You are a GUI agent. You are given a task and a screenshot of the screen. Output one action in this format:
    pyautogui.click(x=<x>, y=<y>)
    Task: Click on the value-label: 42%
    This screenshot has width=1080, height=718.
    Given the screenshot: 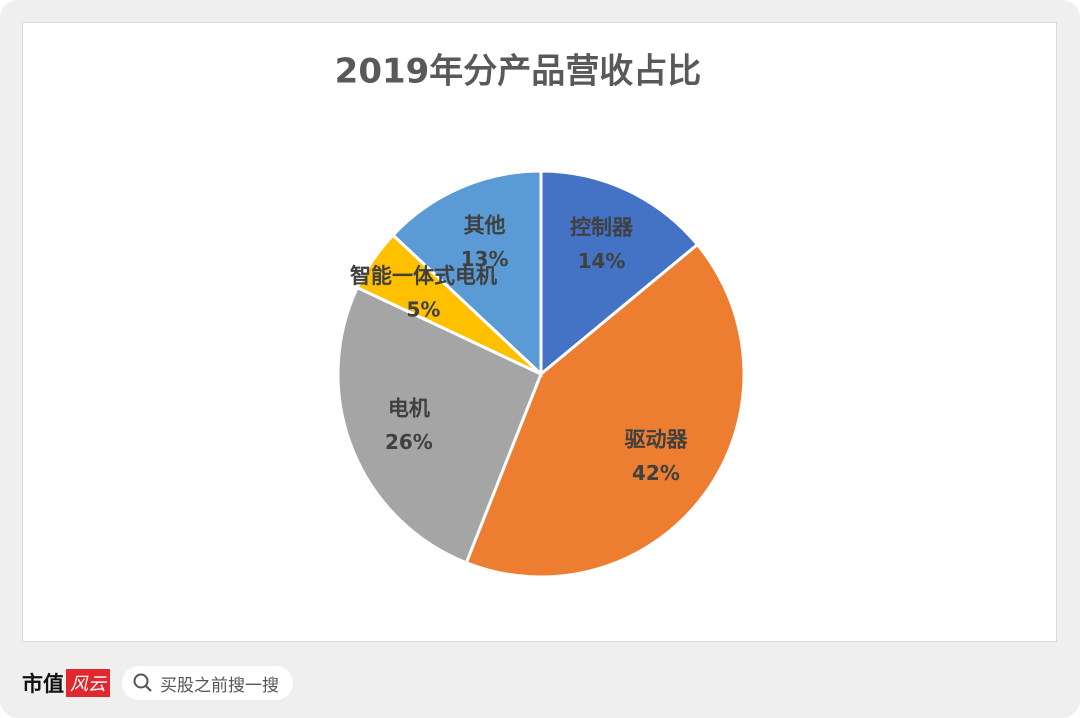 What is the action you would take?
    pyautogui.click(x=656, y=473)
    